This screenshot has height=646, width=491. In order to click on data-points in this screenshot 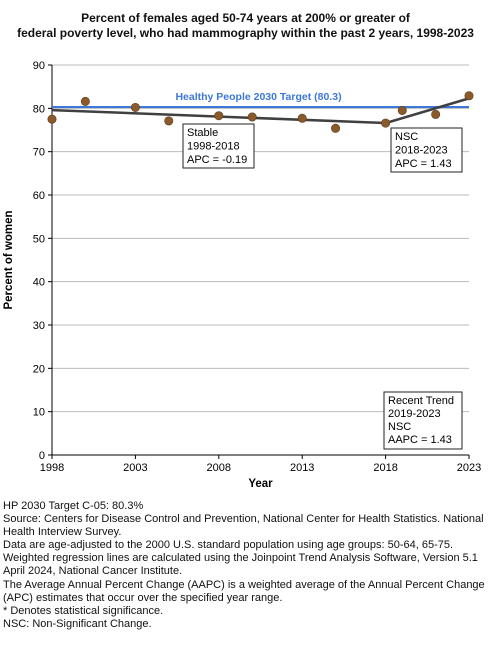, I will do `click(260, 112)`.